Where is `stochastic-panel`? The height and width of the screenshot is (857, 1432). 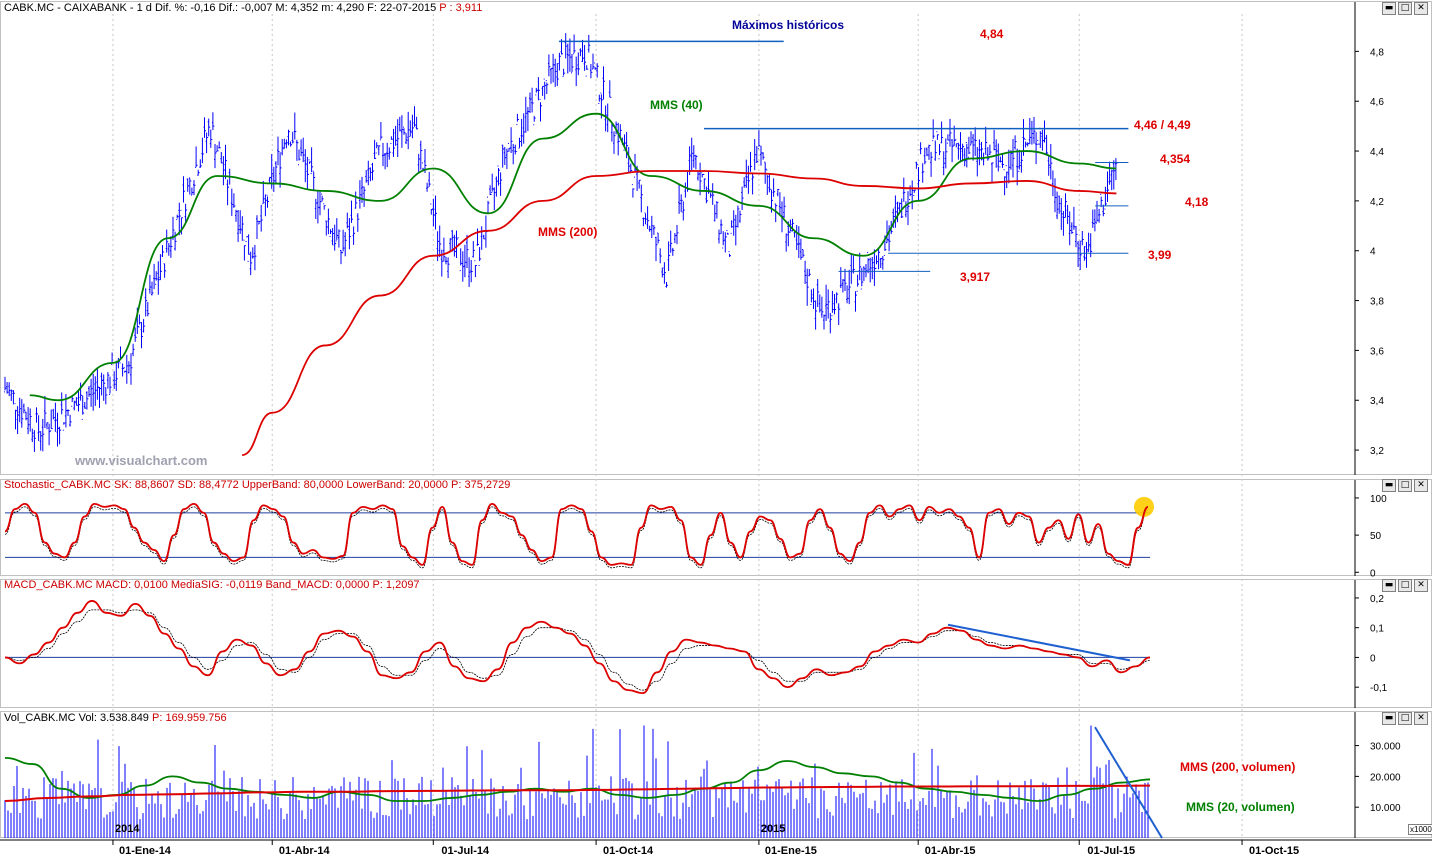 stochastic-panel is located at coordinates (579, 532).